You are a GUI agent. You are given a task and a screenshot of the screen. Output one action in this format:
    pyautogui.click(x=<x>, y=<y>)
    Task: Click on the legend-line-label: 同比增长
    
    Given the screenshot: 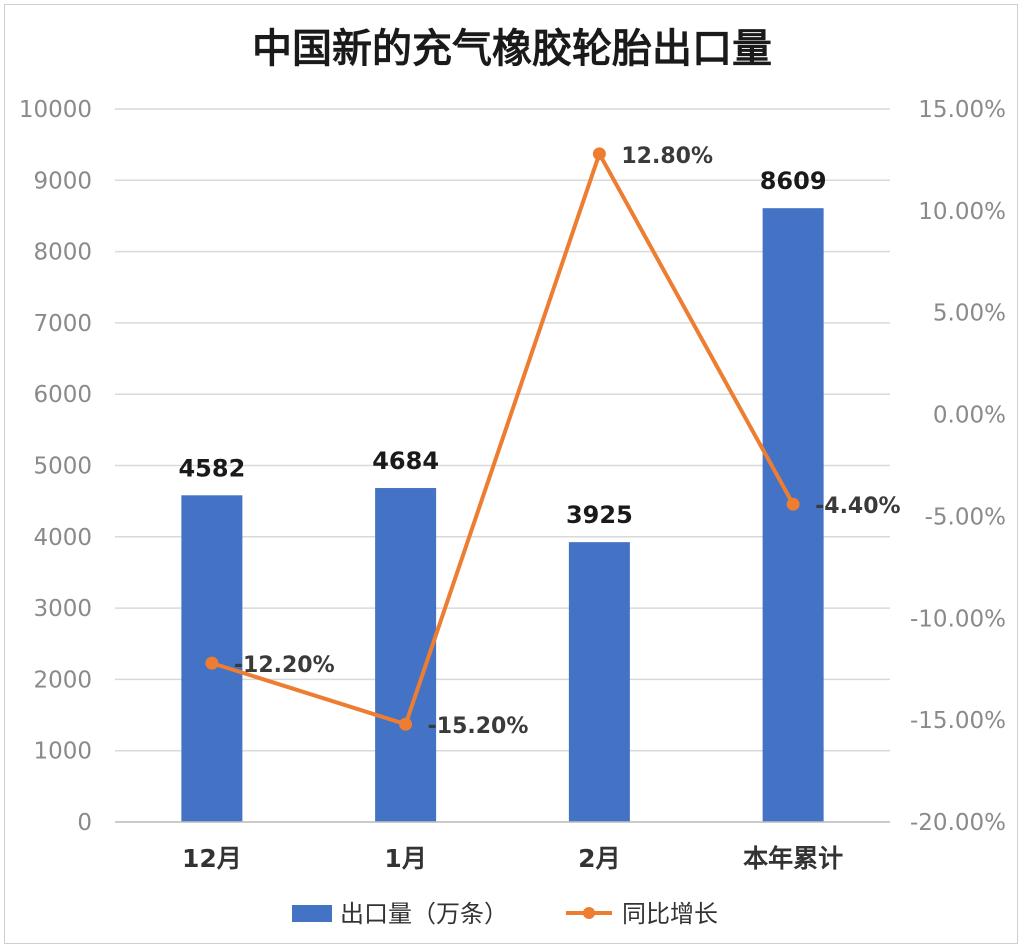 What is the action you would take?
    pyautogui.click(x=670, y=914)
    